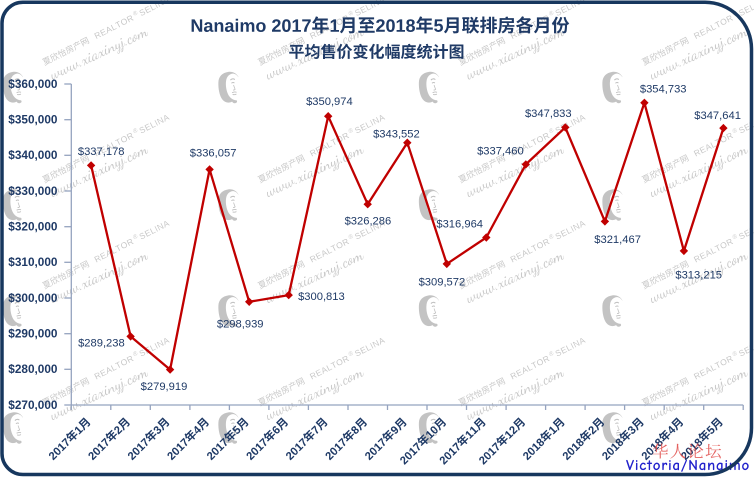 The image size is (754, 482). I want to click on svg-text: $298,939, so click(240, 324).